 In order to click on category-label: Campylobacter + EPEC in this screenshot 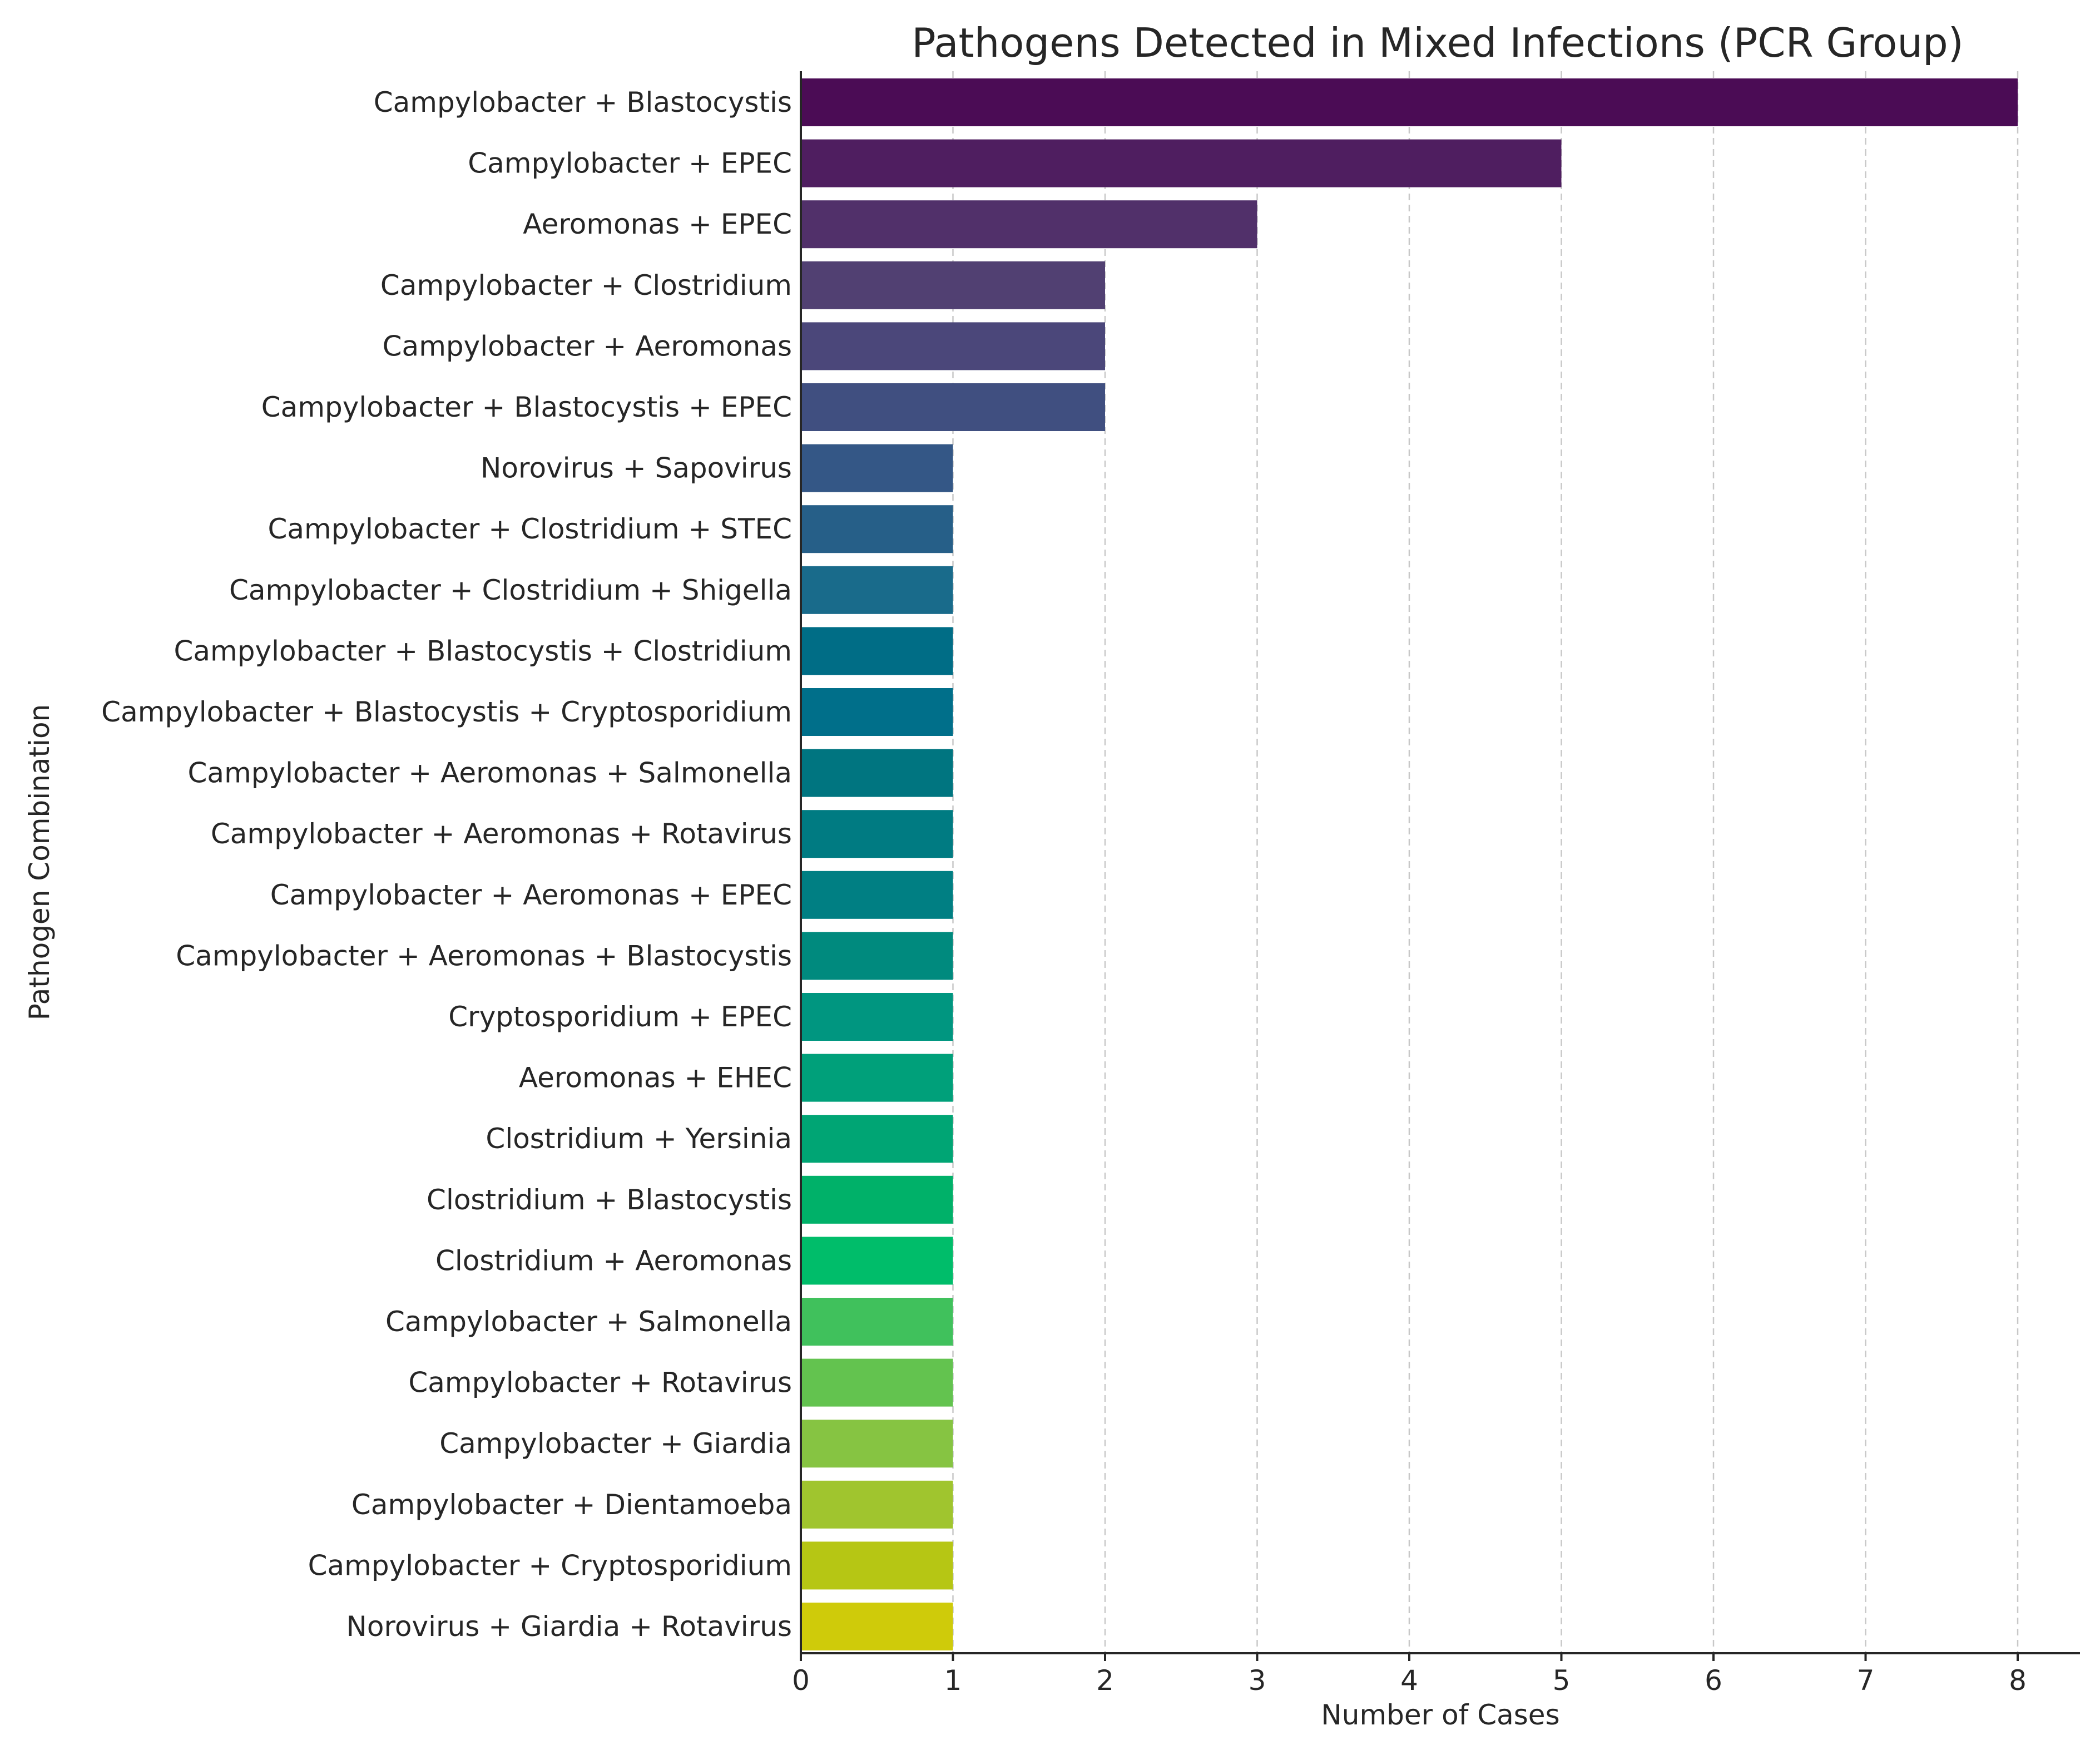, I will do `click(630, 163)`.